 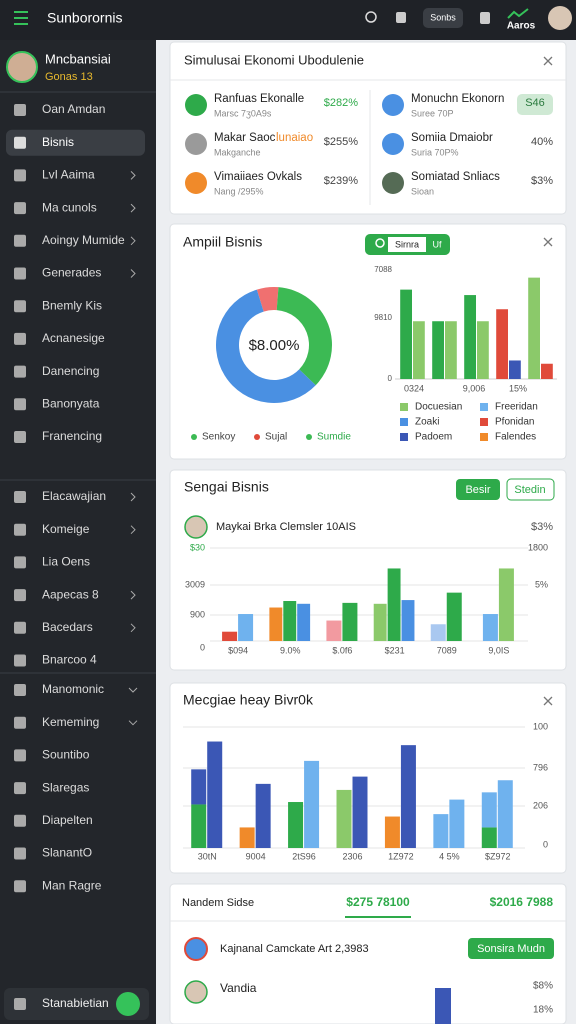 What do you see at coordinates (371, 17) in the screenshot?
I see `search-icon` at bounding box center [371, 17].